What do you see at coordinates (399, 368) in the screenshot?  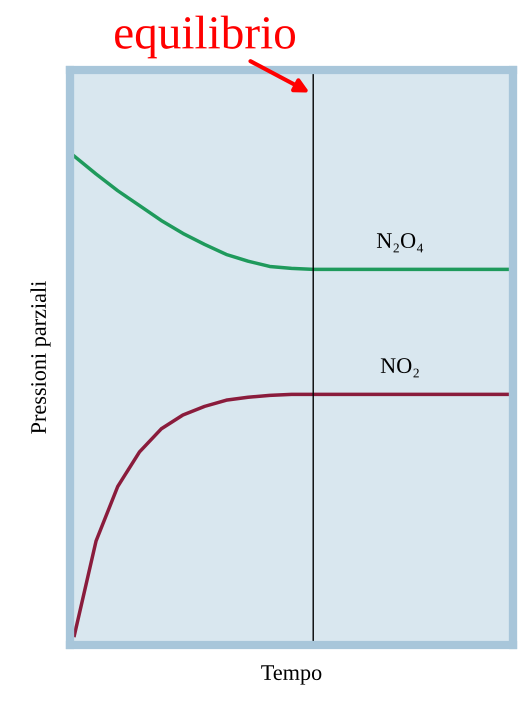 I see `series-label: NO₂` at bounding box center [399, 368].